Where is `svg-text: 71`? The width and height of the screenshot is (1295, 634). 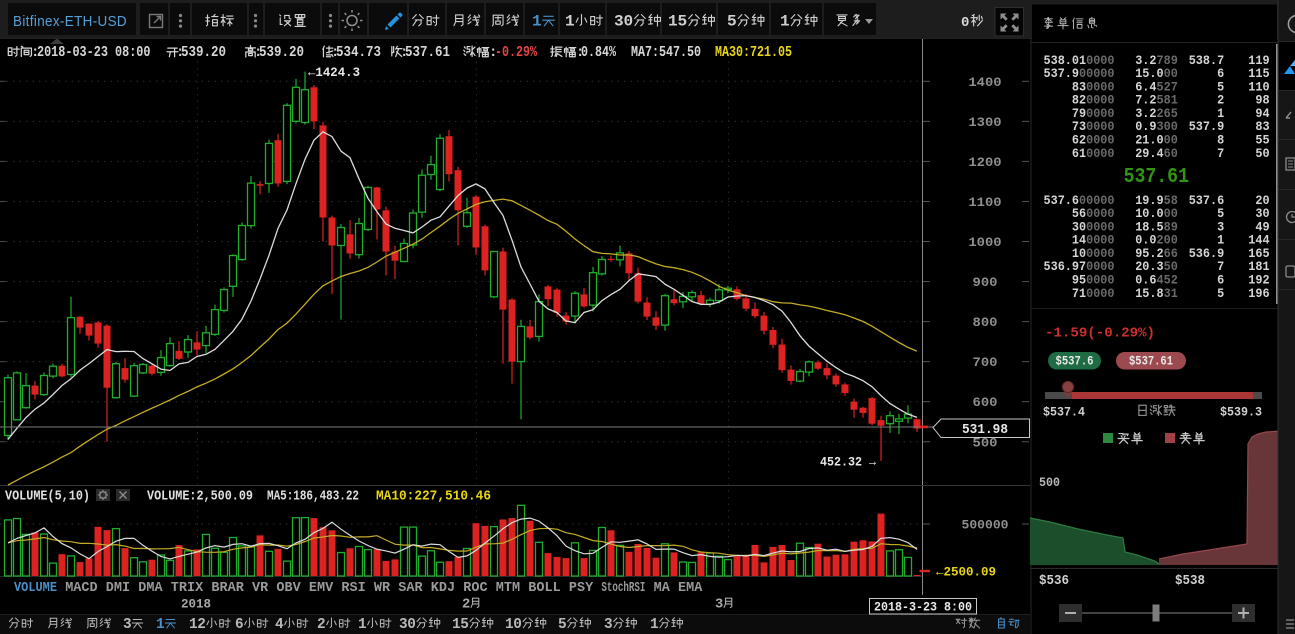
svg-text: 71 is located at coordinates (1079, 293).